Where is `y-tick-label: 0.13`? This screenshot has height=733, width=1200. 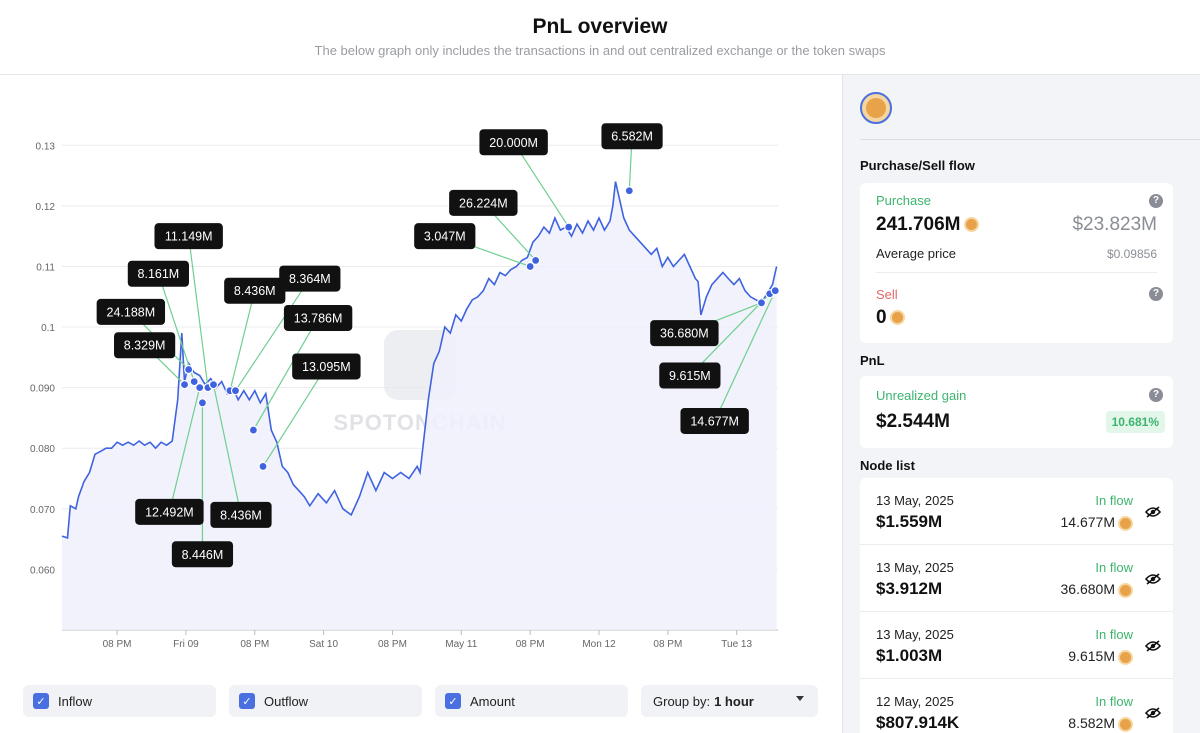 y-tick-label: 0.13 is located at coordinates (46, 146).